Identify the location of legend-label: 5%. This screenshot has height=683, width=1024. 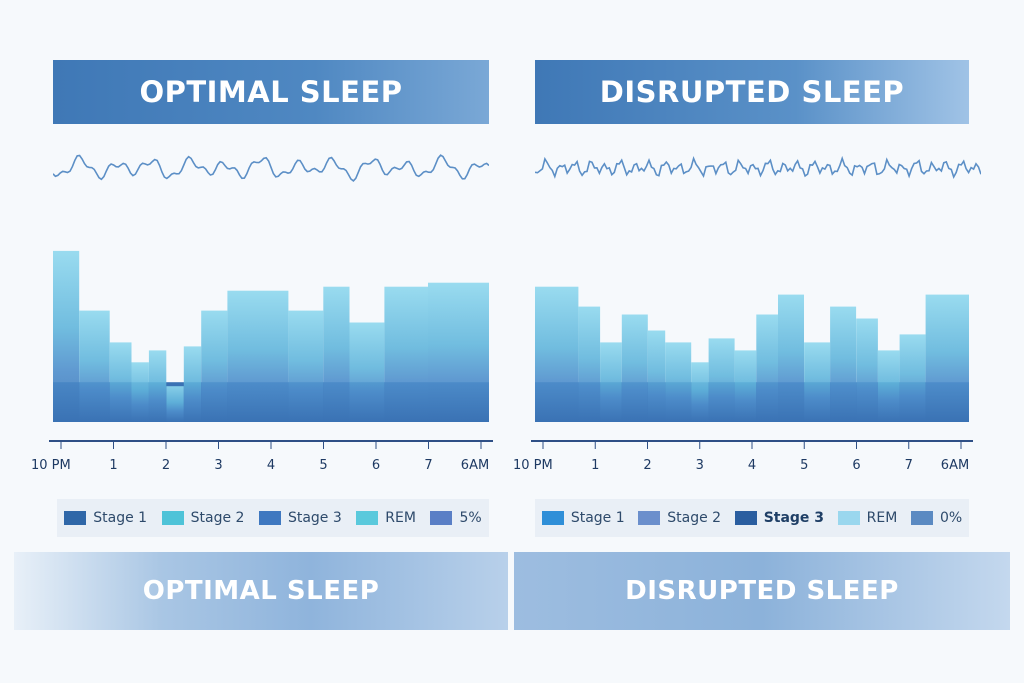
(470, 518).